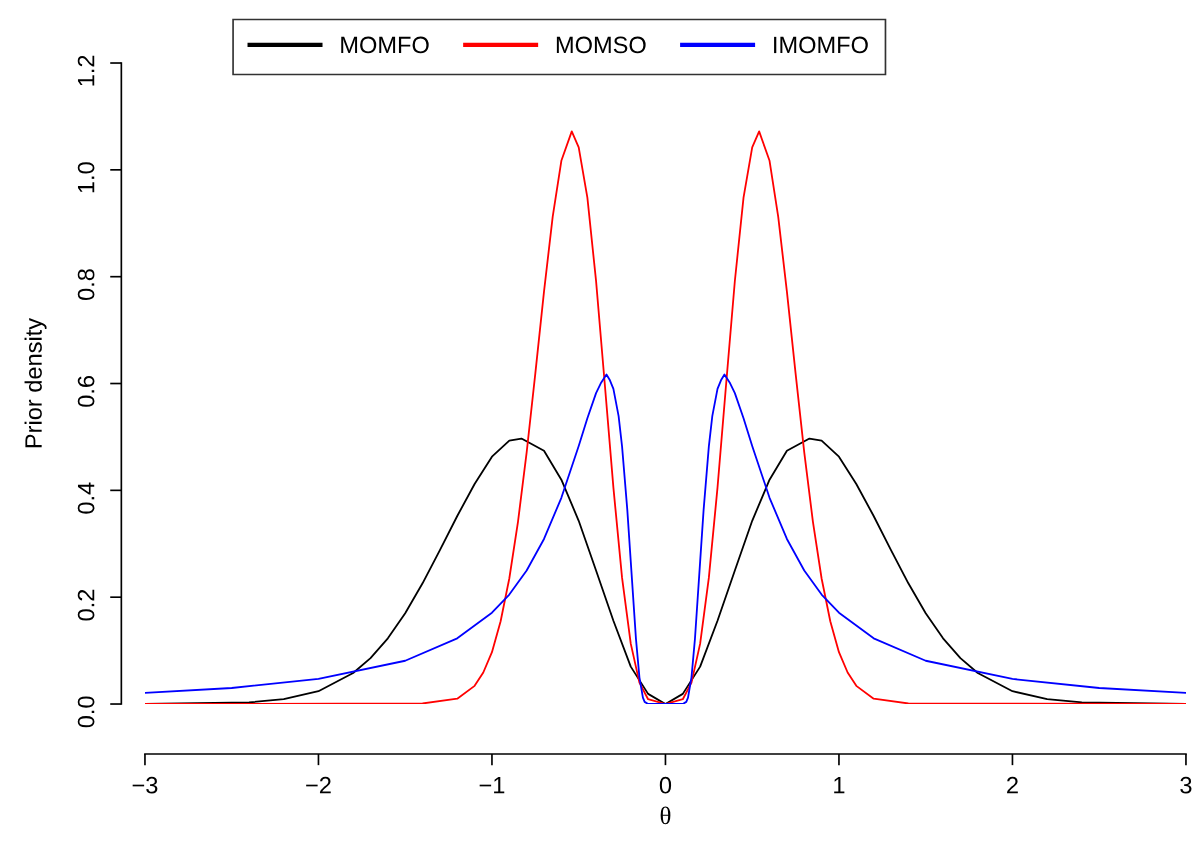 The height and width of the screenshot is (847, 1196). I want to click on x-tick-label: 0, so click(665, 785).